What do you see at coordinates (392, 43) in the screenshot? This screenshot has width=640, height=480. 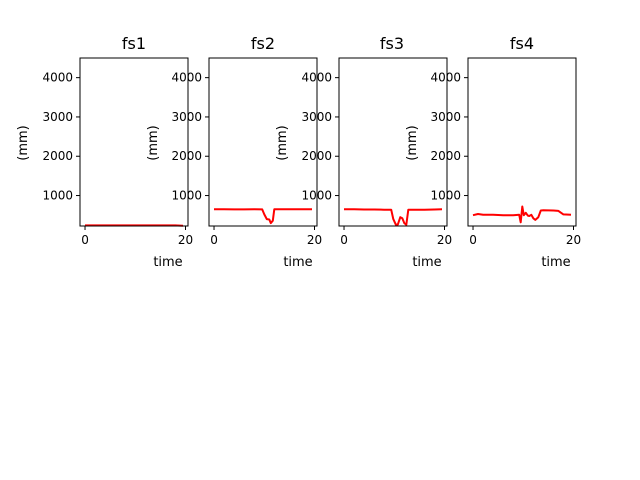 I see `chart-title: fs3` at bounding box center [392, 43].